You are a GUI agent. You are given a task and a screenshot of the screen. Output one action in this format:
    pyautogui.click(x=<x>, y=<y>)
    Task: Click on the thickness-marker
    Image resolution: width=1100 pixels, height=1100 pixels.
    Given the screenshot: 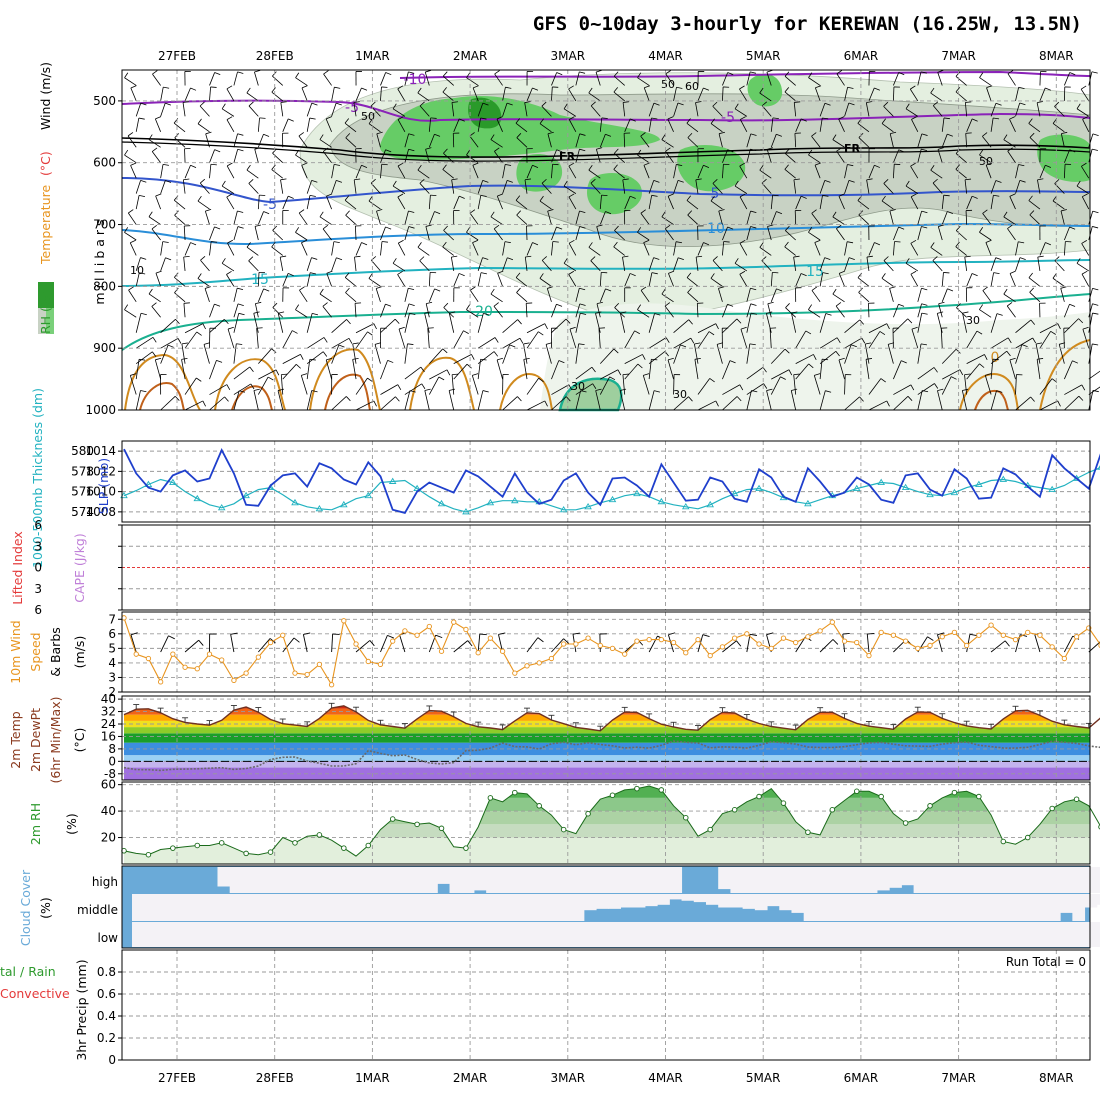 What is the action you would take?
    pyautogui.click(x=173, y=481)
    